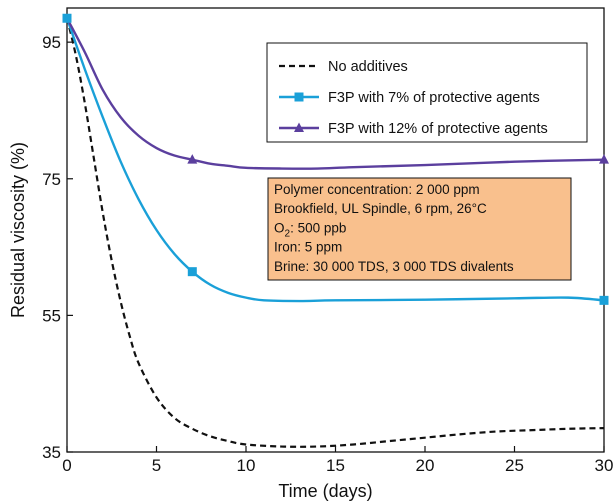  What do you see at coordinates (335, 465) in the screenshot?
I see `x-tick-label: 15` at bounding box center [335, 465].